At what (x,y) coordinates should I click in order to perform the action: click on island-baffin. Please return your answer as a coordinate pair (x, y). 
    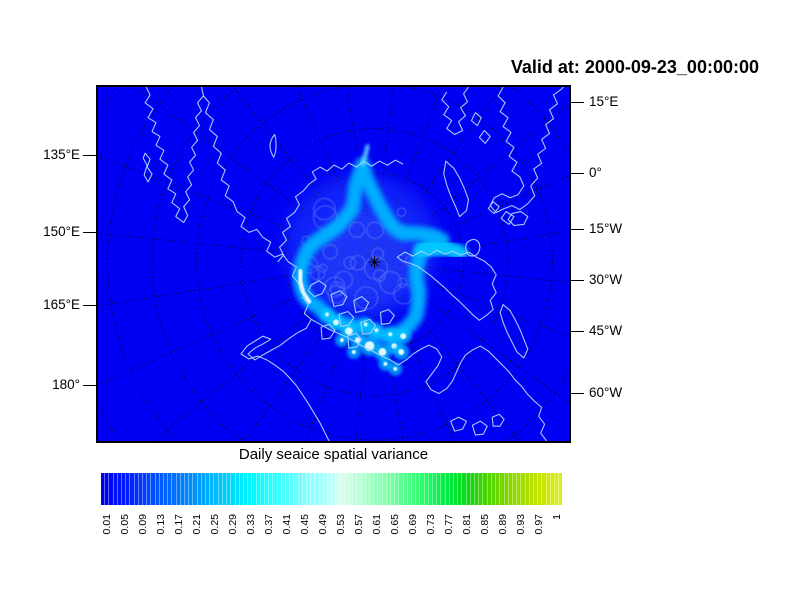
    Looking at the image, I should click on (514, 331).